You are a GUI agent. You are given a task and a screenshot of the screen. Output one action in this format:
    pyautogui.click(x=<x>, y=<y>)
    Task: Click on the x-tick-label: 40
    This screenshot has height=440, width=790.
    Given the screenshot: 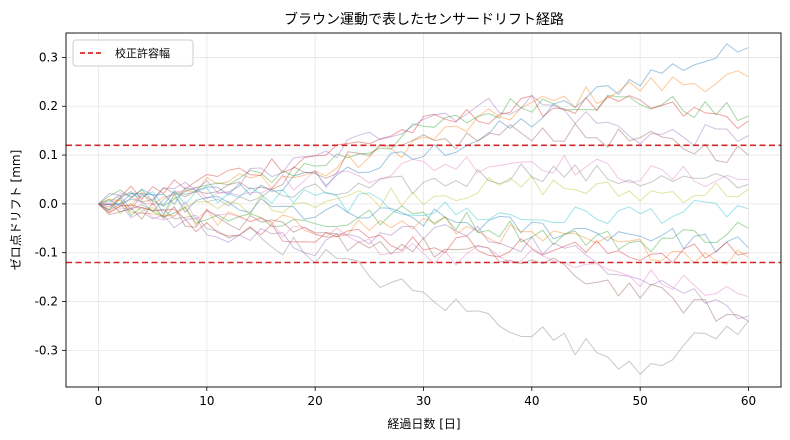 What is the action you would take?
    pyautogui.click(x=531, y=401)
    